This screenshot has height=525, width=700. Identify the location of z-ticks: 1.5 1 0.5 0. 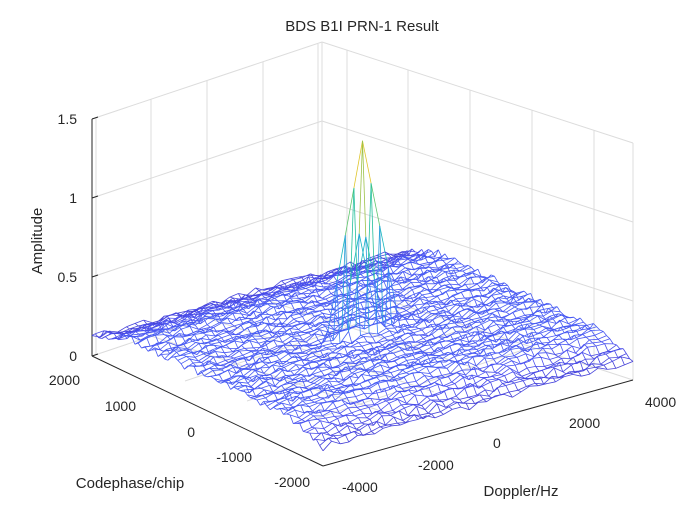
(78, 237).